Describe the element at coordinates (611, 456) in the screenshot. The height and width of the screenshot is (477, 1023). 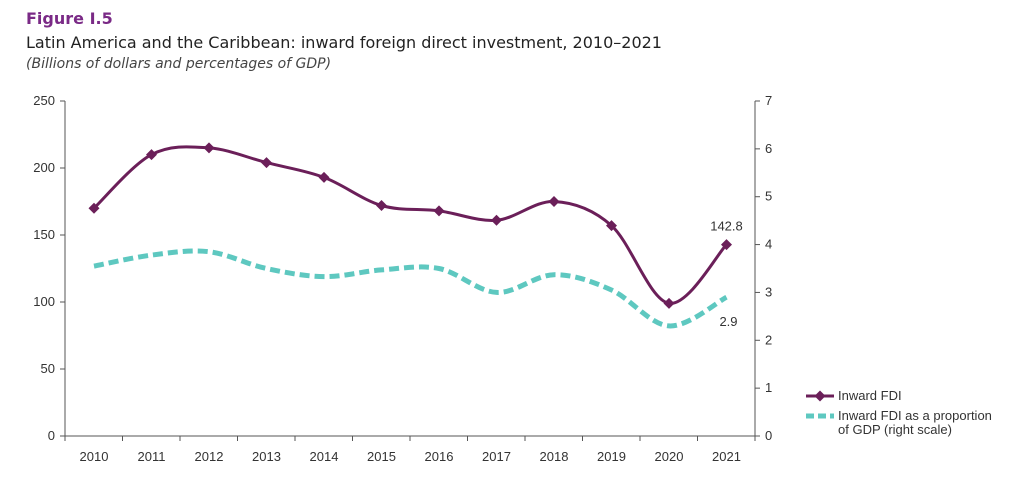
I see `x-tick-label: 2019` at that location.